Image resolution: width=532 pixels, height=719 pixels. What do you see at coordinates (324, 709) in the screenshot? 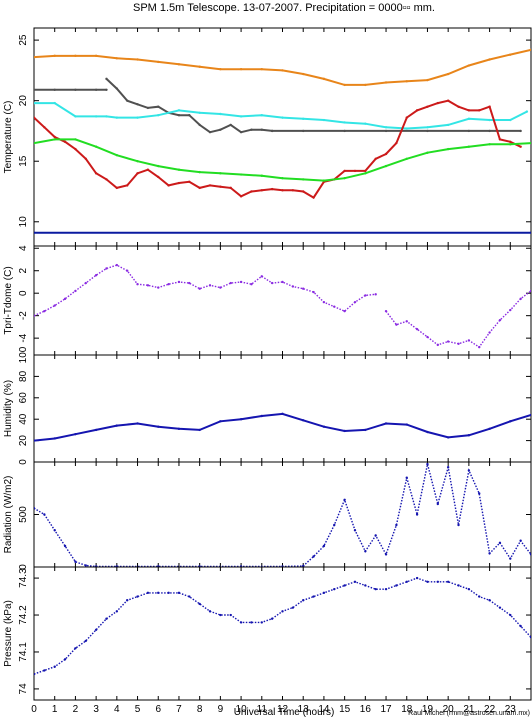
I see `x-tick-label: 14` at bounding box center [324, 709].